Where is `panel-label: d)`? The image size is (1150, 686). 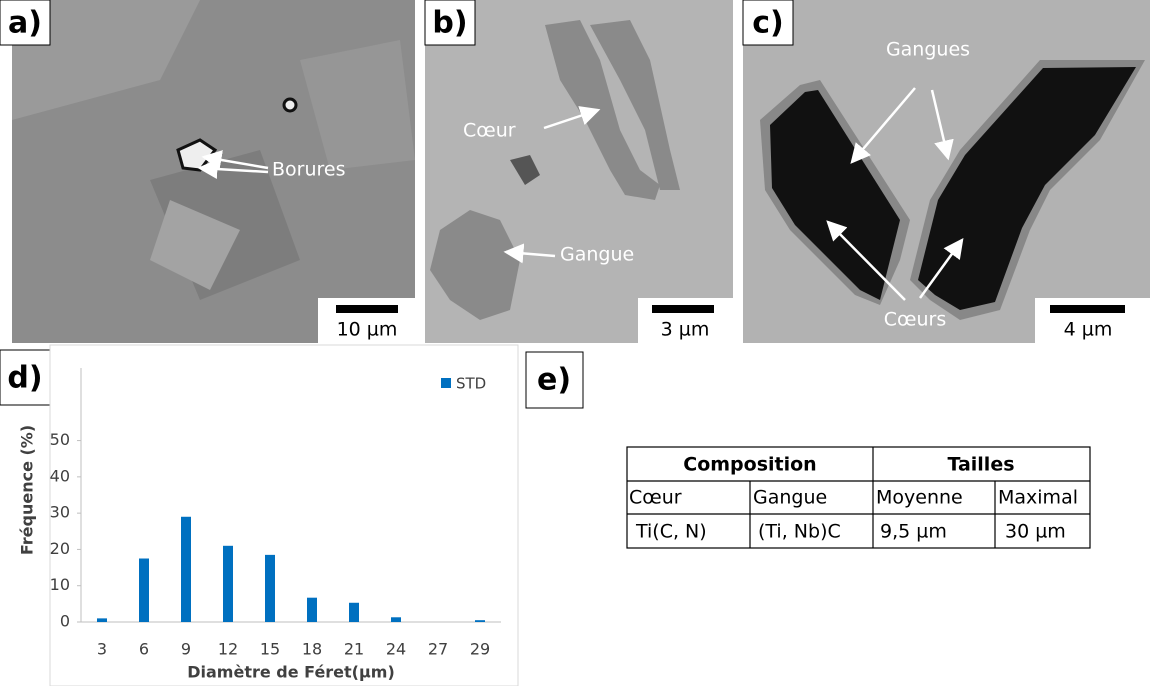
panel-label: d) is located at coordinates (24, 378).